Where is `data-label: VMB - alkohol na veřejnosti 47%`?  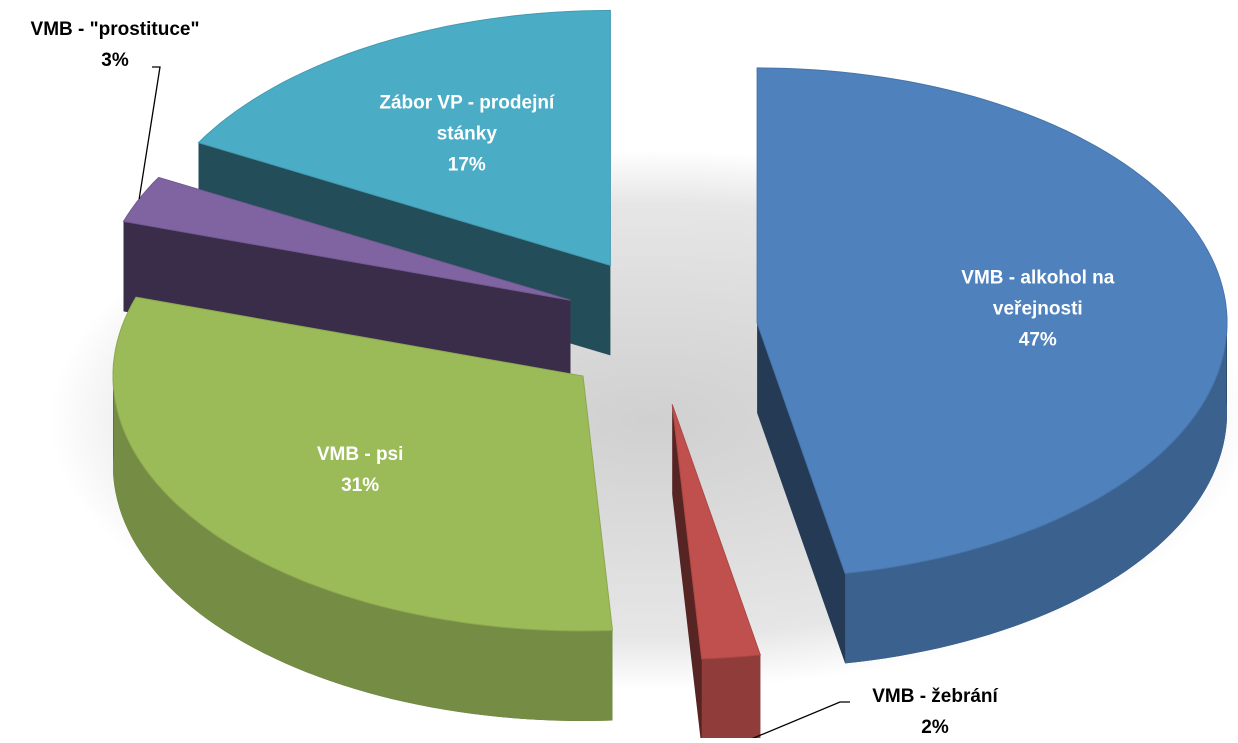
data-label: VMB - alkohol na veřejnosti 47% is located at coordinates (1038, 308).